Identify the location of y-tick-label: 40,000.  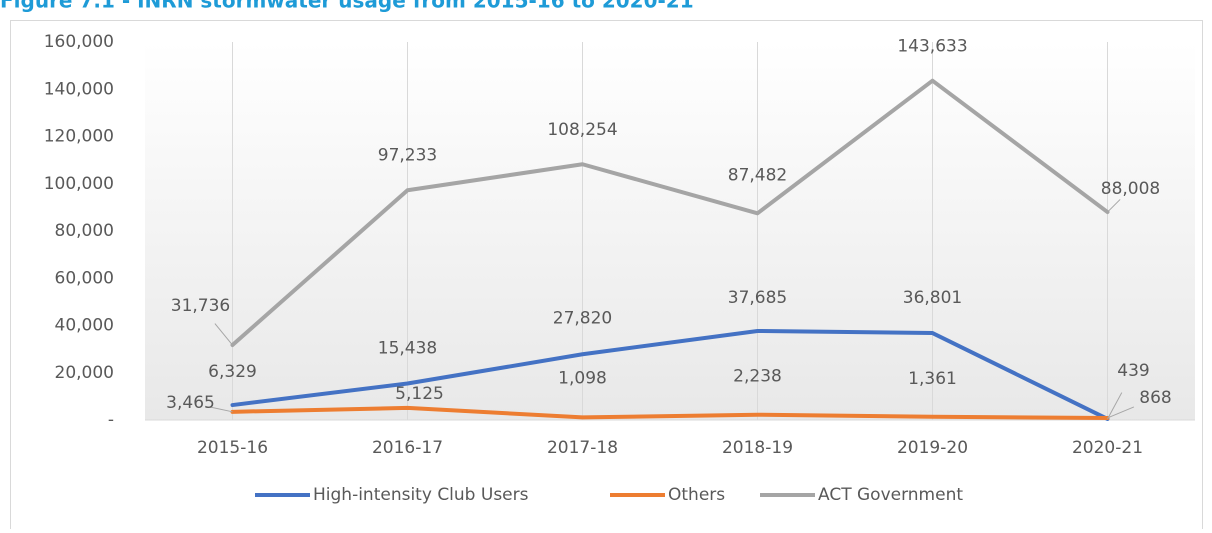
(84, 326).